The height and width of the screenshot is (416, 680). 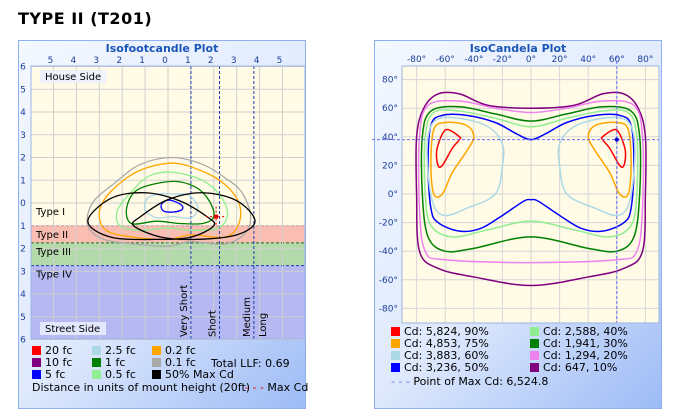 I want to click on band-label: Type II, so click(x=51, y=235).